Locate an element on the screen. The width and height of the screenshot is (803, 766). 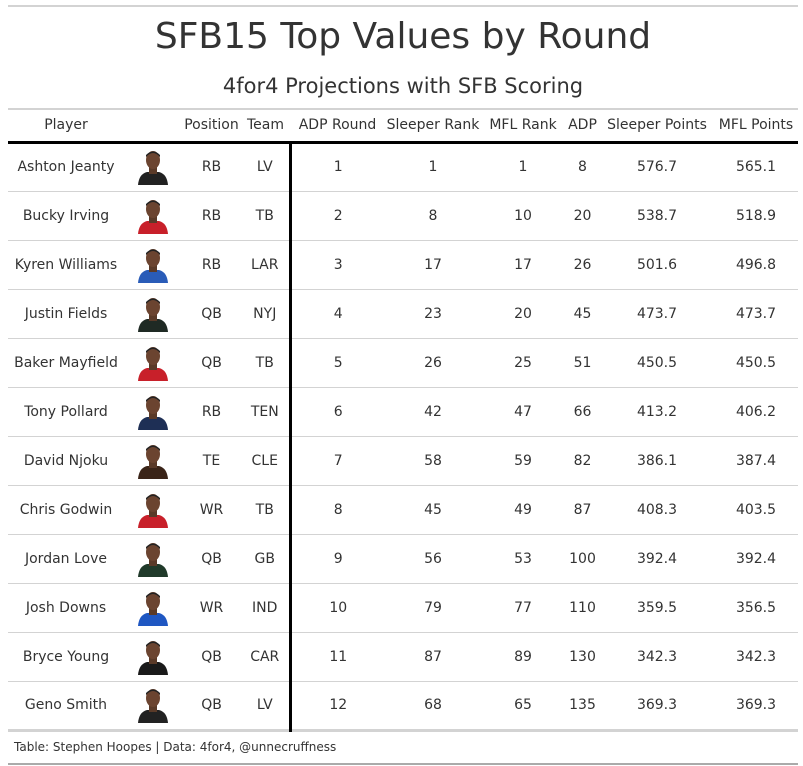
table-row: Bryce Young QB CAR 11 87 89 130 342.3 342.3 is located at coordinates (403, 656).